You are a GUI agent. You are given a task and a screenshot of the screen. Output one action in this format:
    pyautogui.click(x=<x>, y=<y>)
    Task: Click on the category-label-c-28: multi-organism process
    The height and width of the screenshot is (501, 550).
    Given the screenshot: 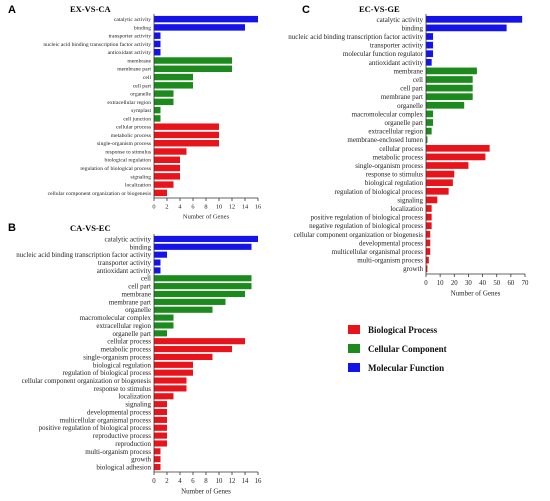 What is the action you would take?
    pyautogui.click(x=390, y=261)
    